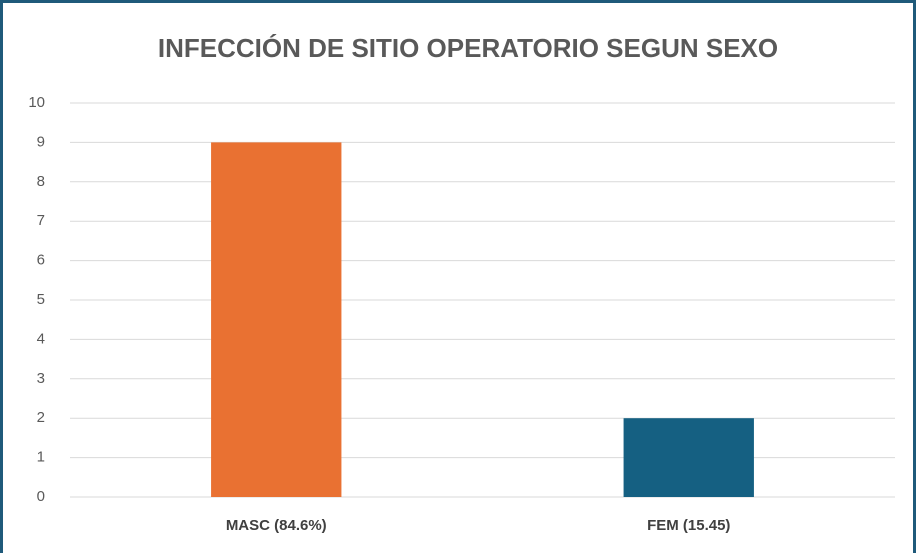  Describe the element at coordinates (41, 220) in the screenshot. I see `y-tick-label: 7` at that location.